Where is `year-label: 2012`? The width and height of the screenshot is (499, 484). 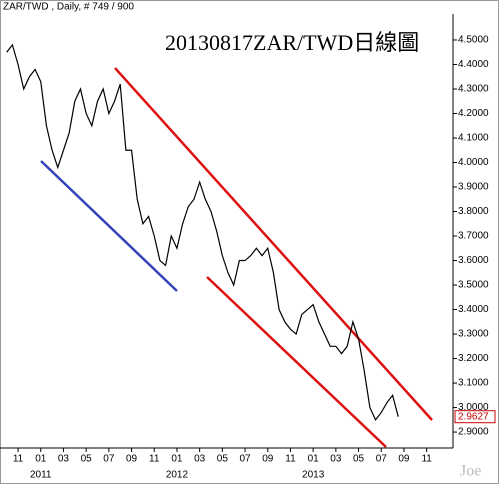 year-label: 2012 is located at coordinates (177, 475).